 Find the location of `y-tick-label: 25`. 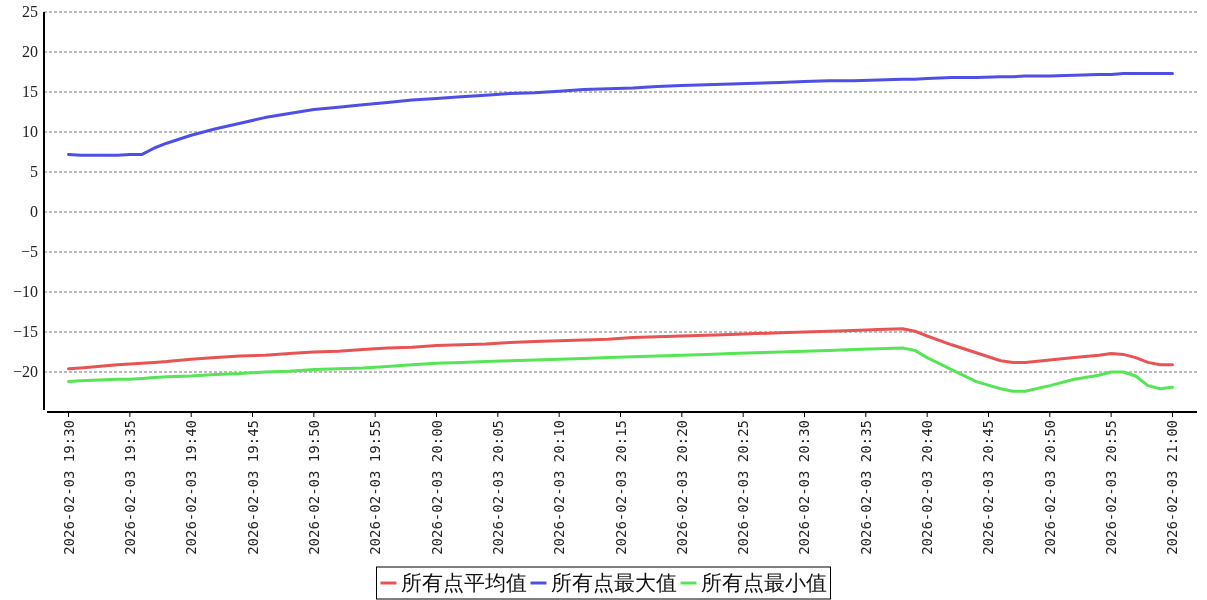

y-tick-label: 25 is located at coordinates (30, 11).